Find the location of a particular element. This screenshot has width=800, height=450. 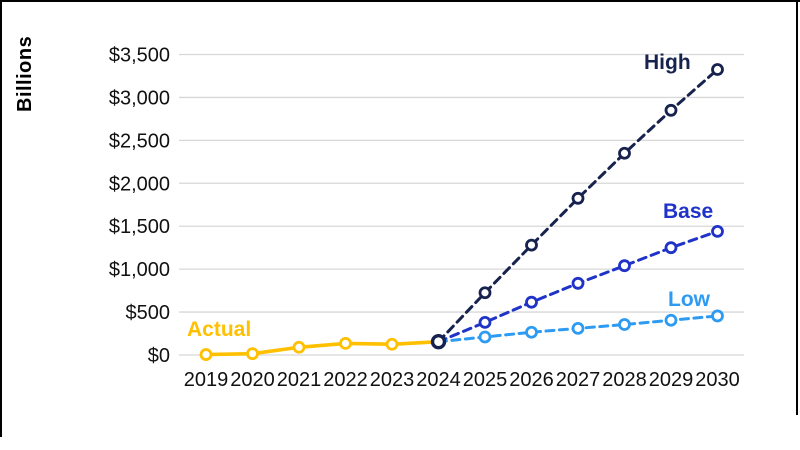

y-tick-label: $1,500 is located at coordinates (139, 227).